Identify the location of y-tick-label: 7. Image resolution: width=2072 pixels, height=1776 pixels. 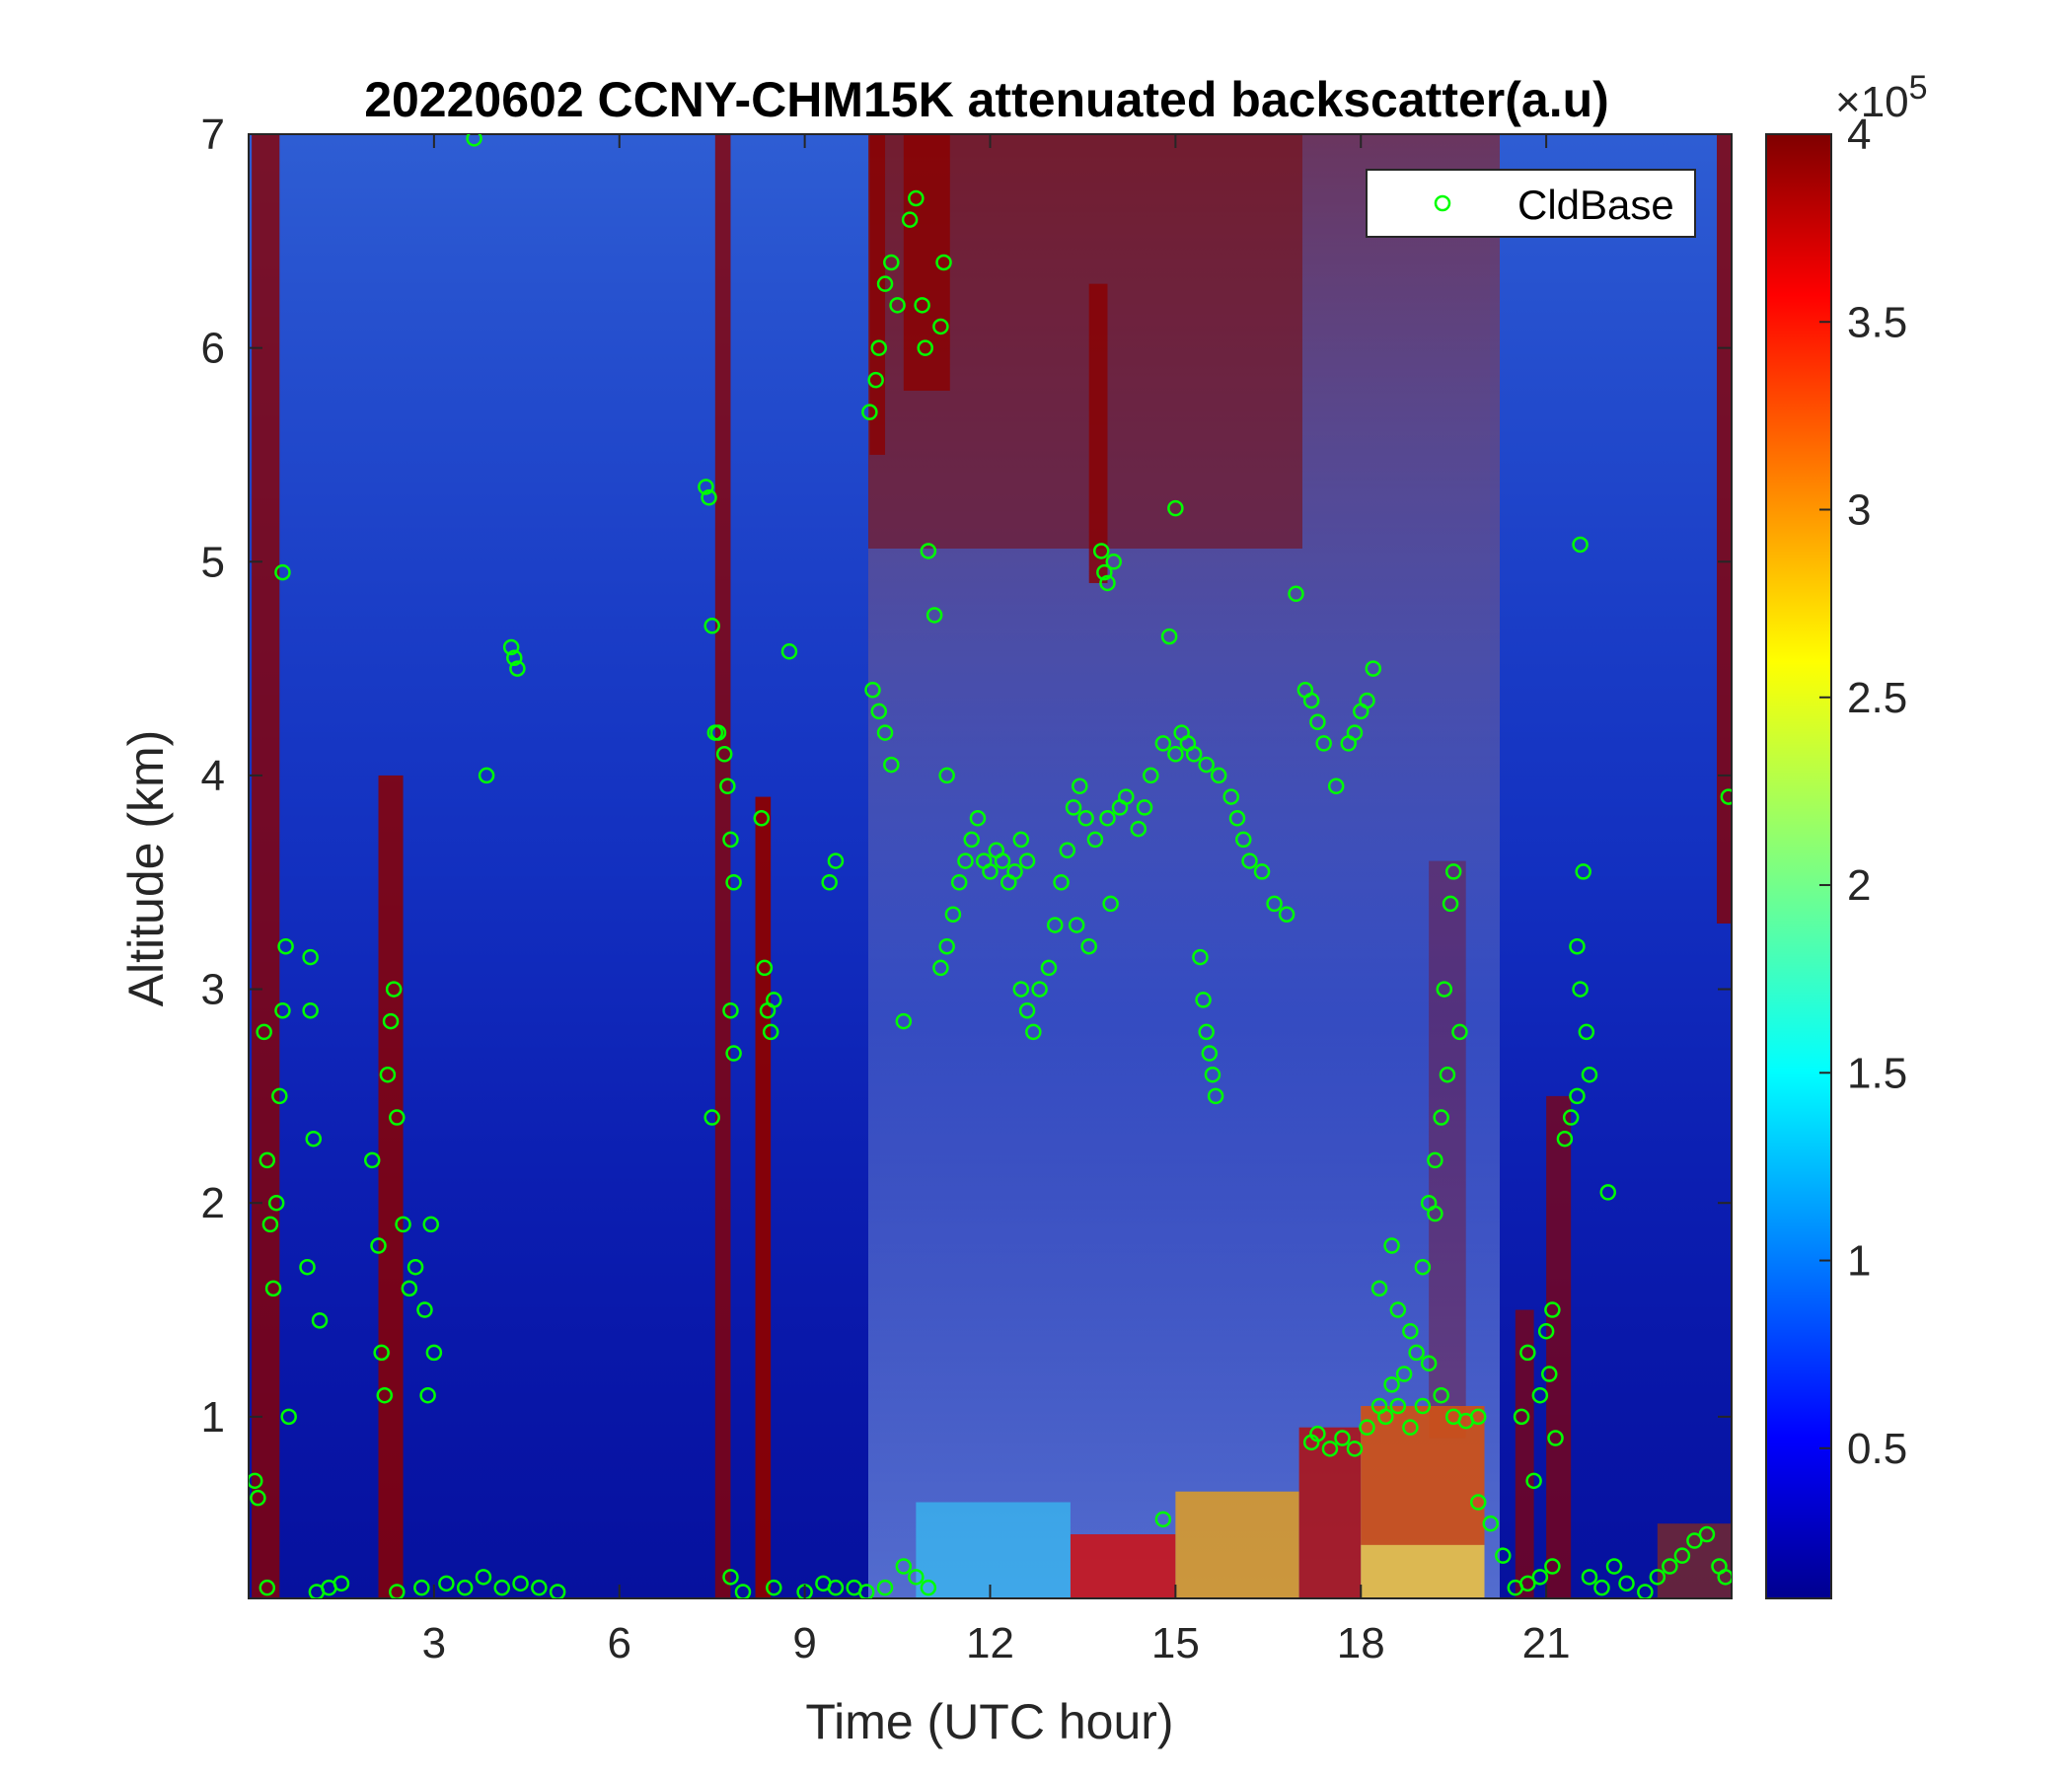
(213, 135).